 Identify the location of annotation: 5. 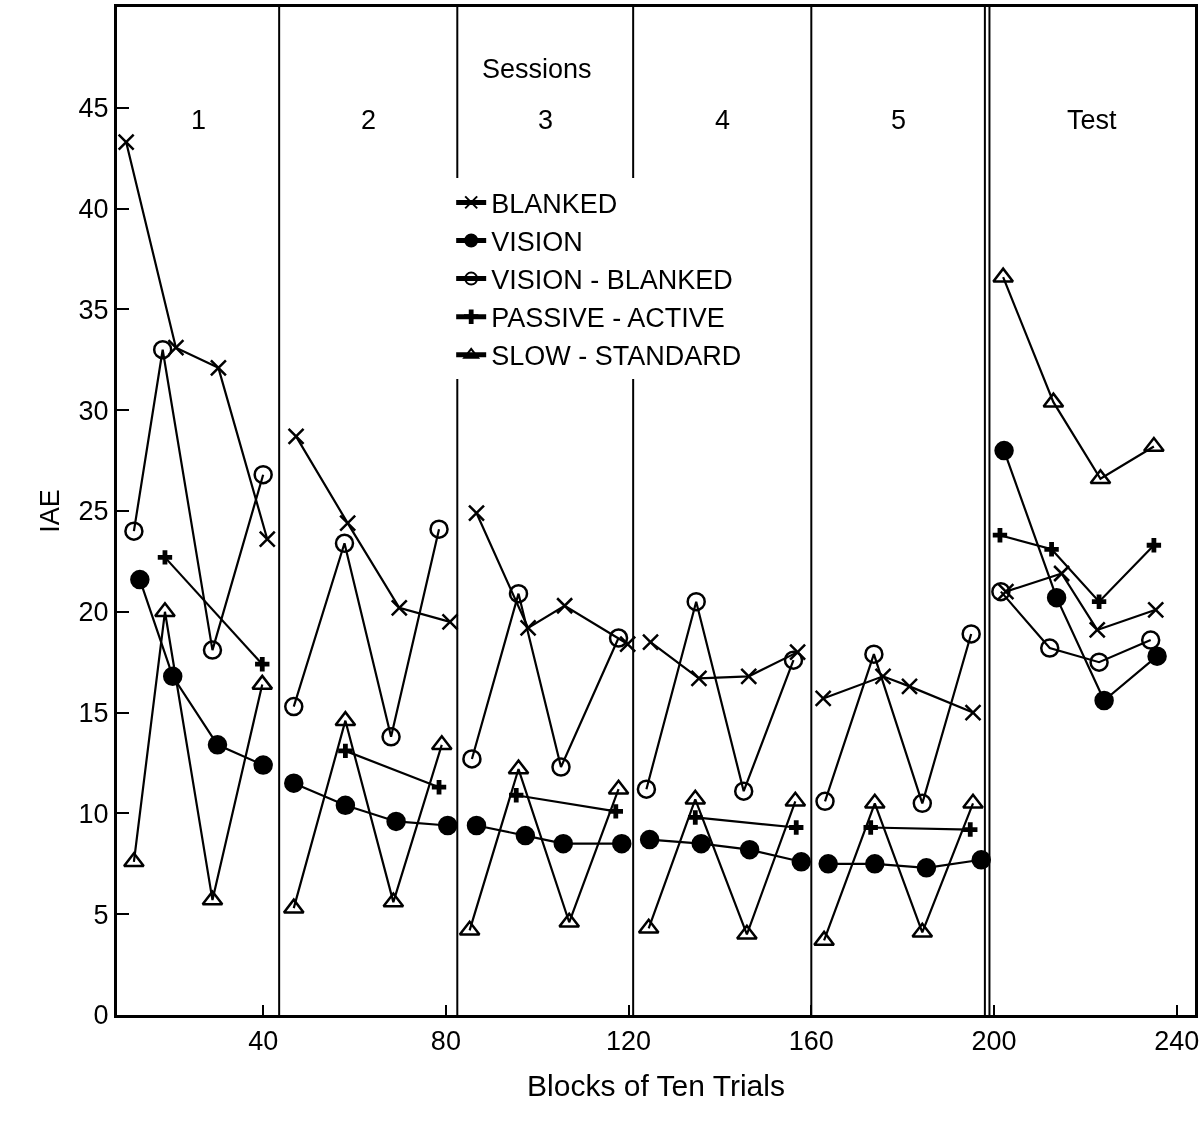
(899, 120).